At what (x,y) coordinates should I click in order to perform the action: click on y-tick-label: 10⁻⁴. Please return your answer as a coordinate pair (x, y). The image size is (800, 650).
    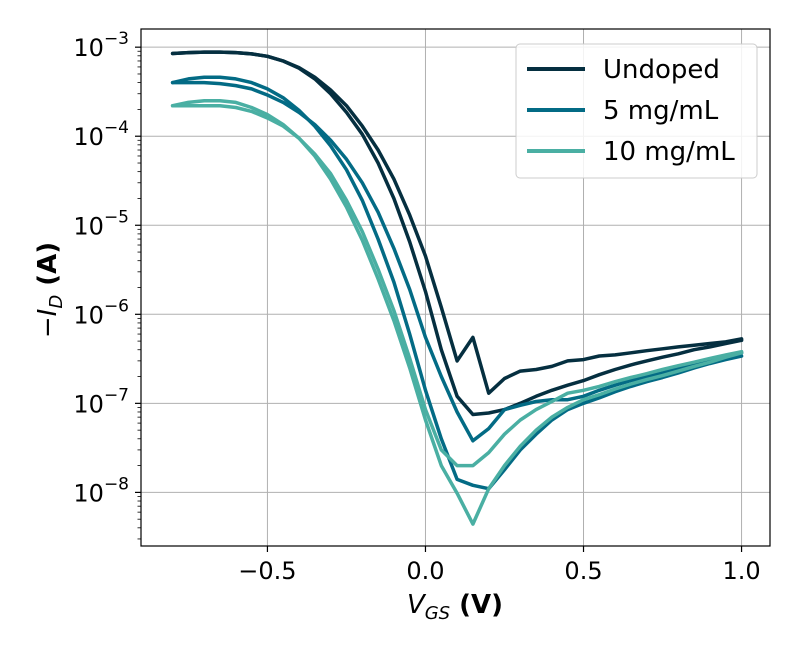
    Looking at the image, I should click on (101, 134).